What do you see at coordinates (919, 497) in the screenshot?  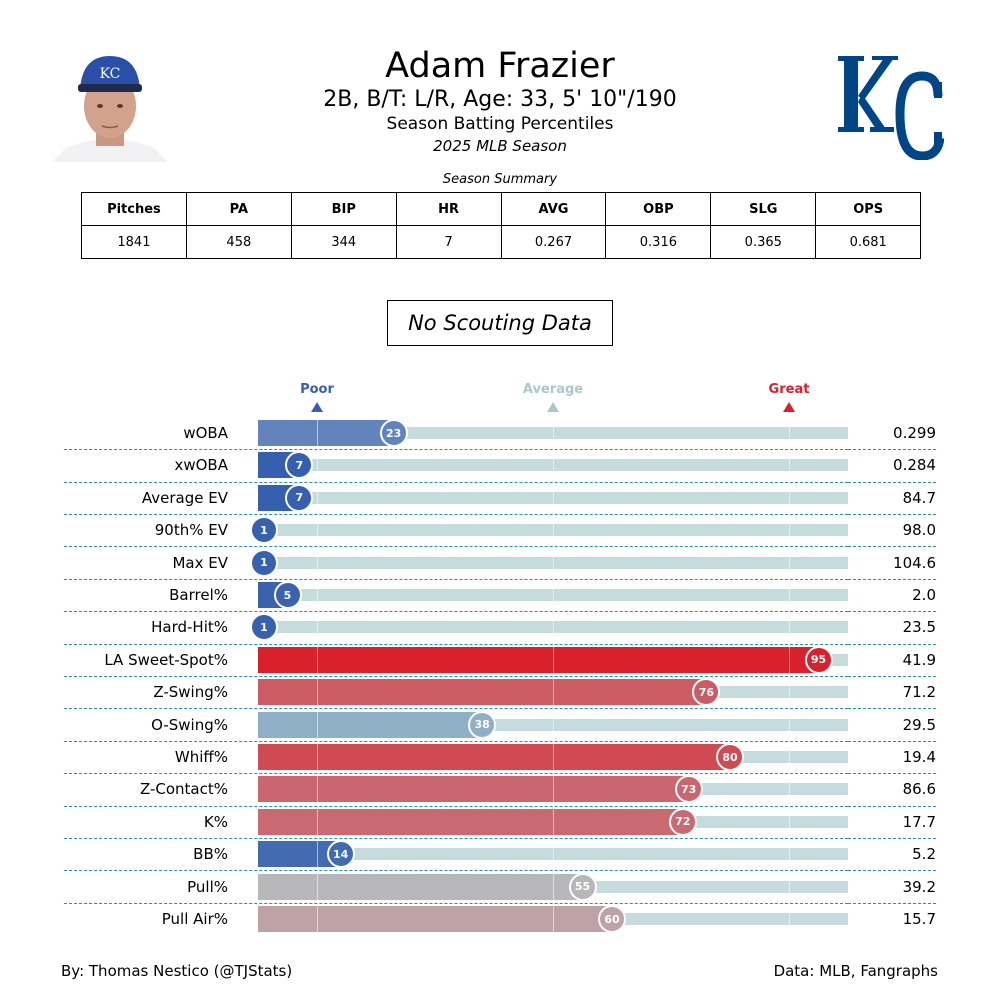 I see `metric-value: 84.7` at bounding box center [919, 497].